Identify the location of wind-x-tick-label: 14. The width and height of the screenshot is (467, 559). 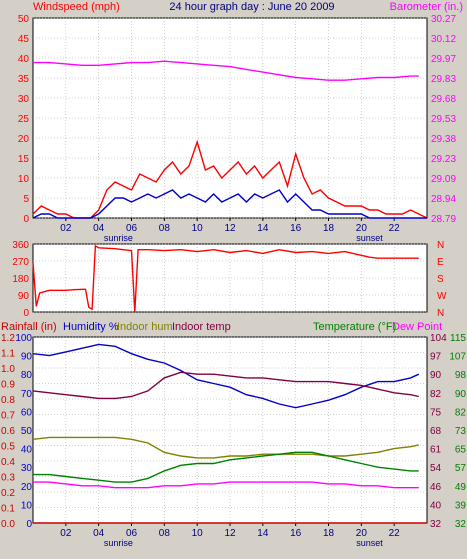
(263, 228).